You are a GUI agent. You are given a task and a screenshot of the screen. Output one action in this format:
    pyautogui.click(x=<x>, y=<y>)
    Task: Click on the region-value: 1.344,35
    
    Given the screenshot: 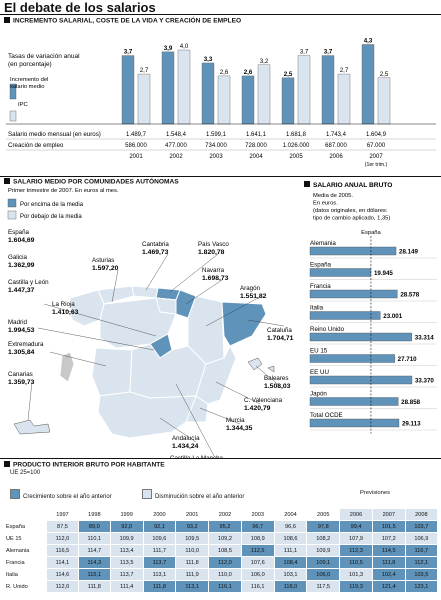 What is the action you would take?
    pyautogui.click(x=239, y=428)
    